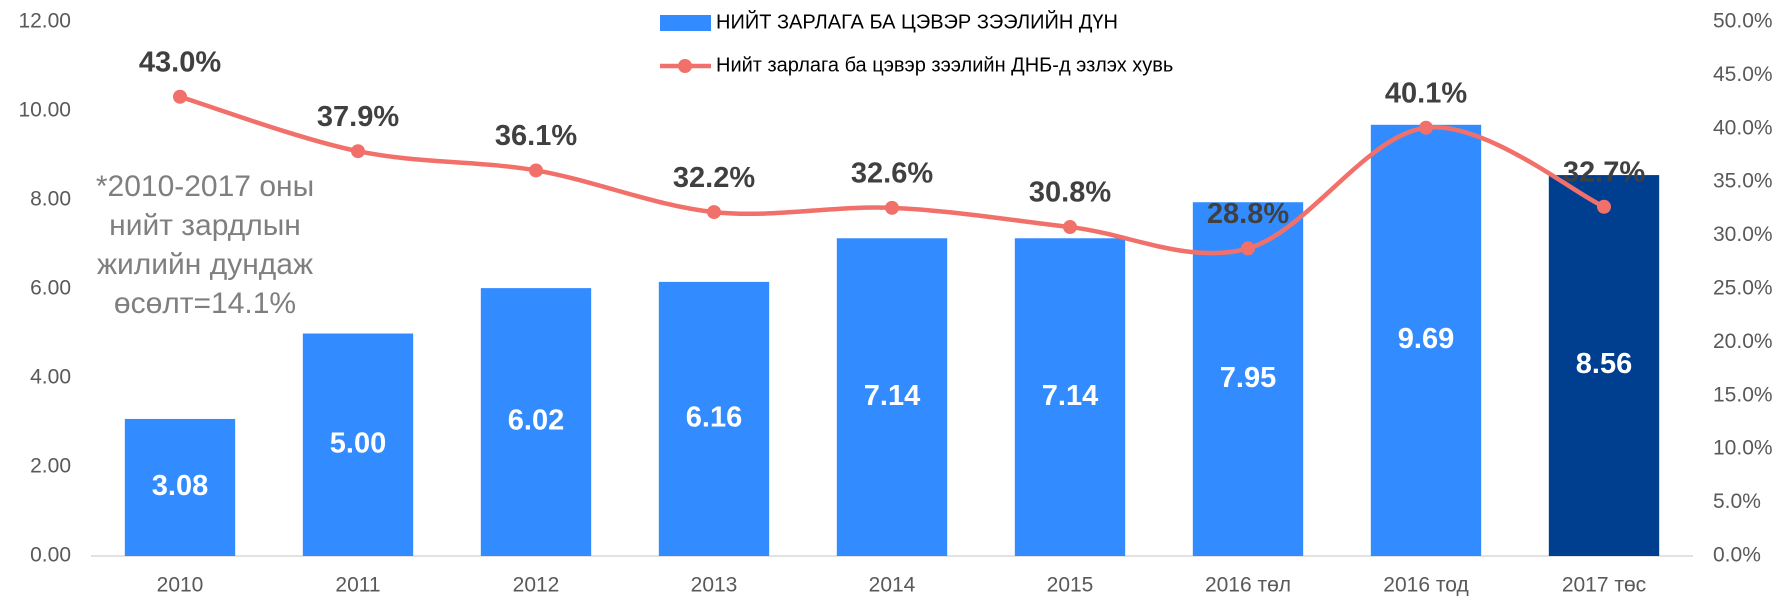  I want to click on x-tick-label: 2016 тод, so click(1425, 585).